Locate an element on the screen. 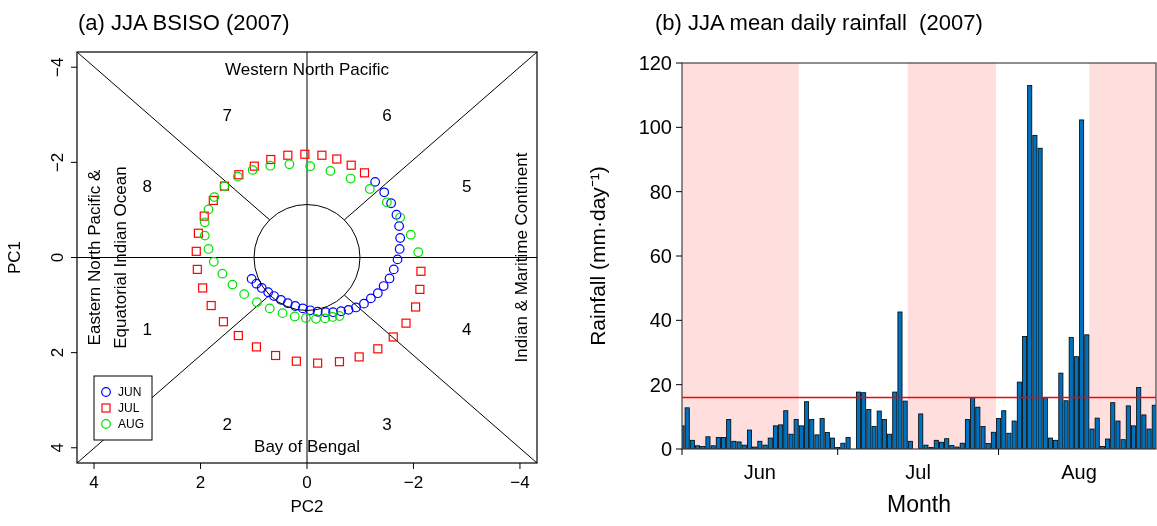  y-tick-label: 40 is located at coordinates (660, 320).